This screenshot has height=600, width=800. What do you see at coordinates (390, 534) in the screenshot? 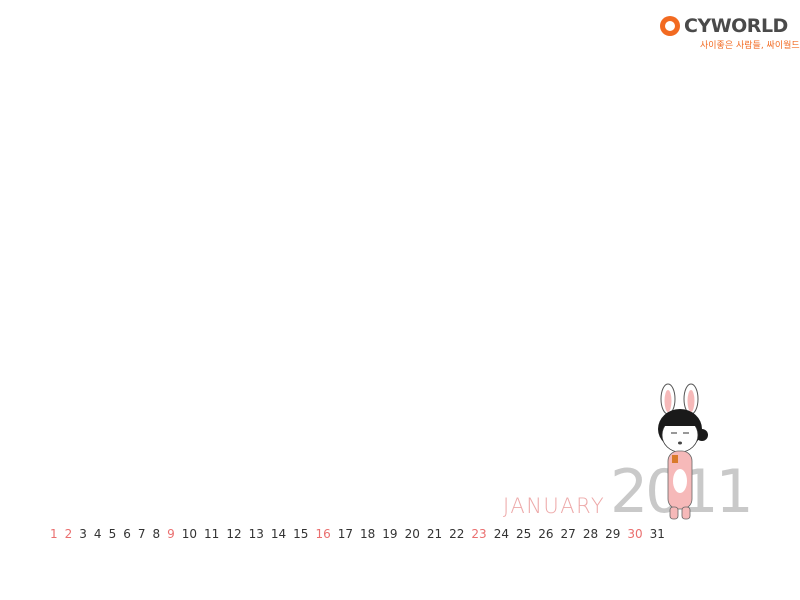
I see `day-19: 19` at bounding box center [390, 534].